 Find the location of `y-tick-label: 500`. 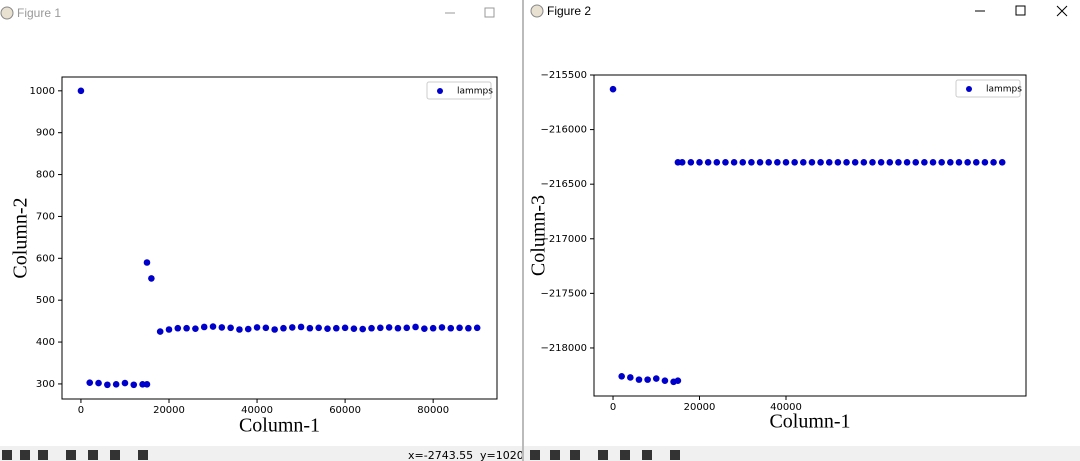

y-tick-label: 500 is located at coordinates (45, 300).